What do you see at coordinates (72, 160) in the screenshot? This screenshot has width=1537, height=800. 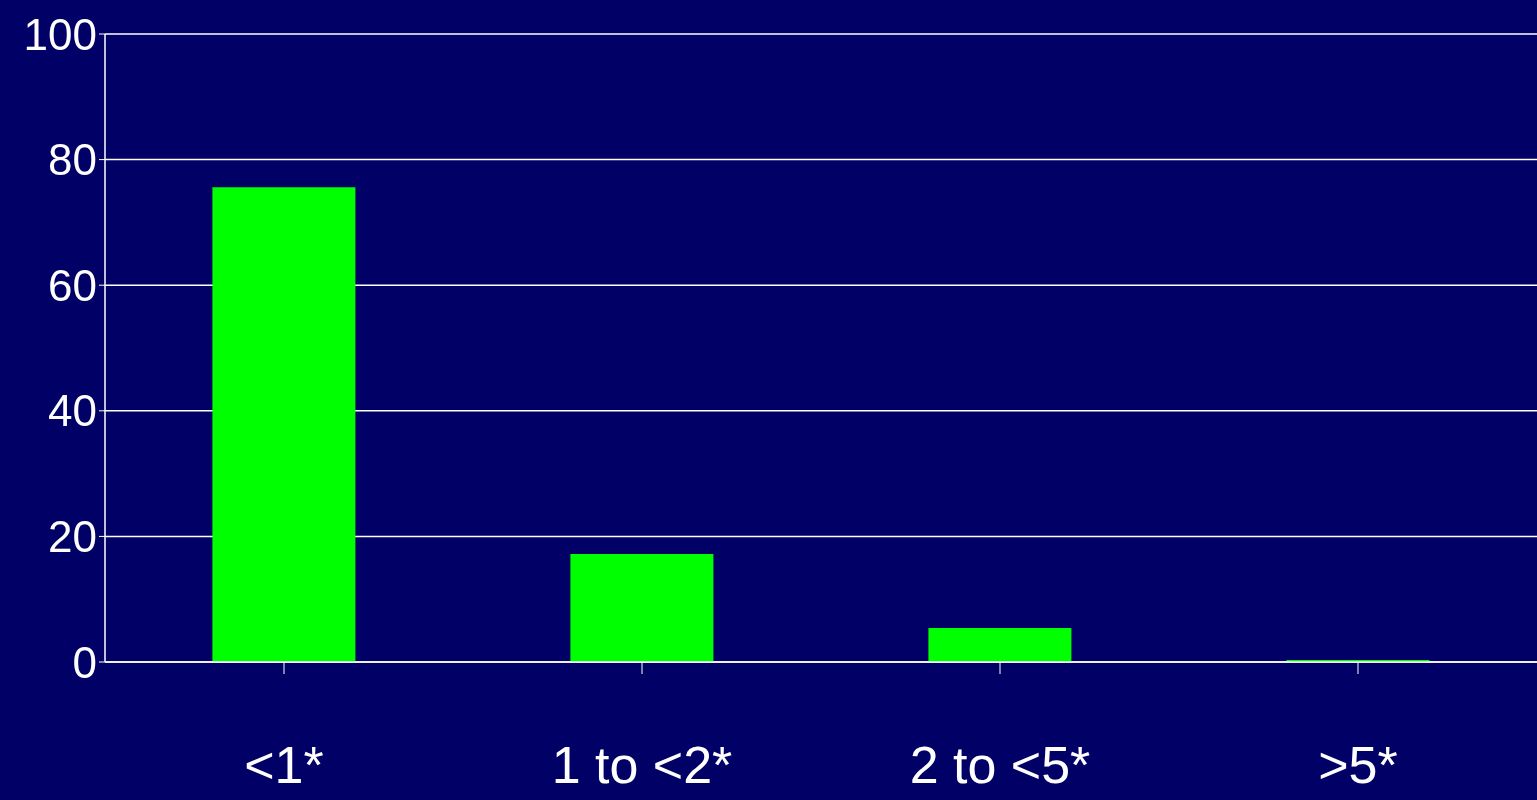 I see `y-tick-label: 80` at bounding box center [72, 160].